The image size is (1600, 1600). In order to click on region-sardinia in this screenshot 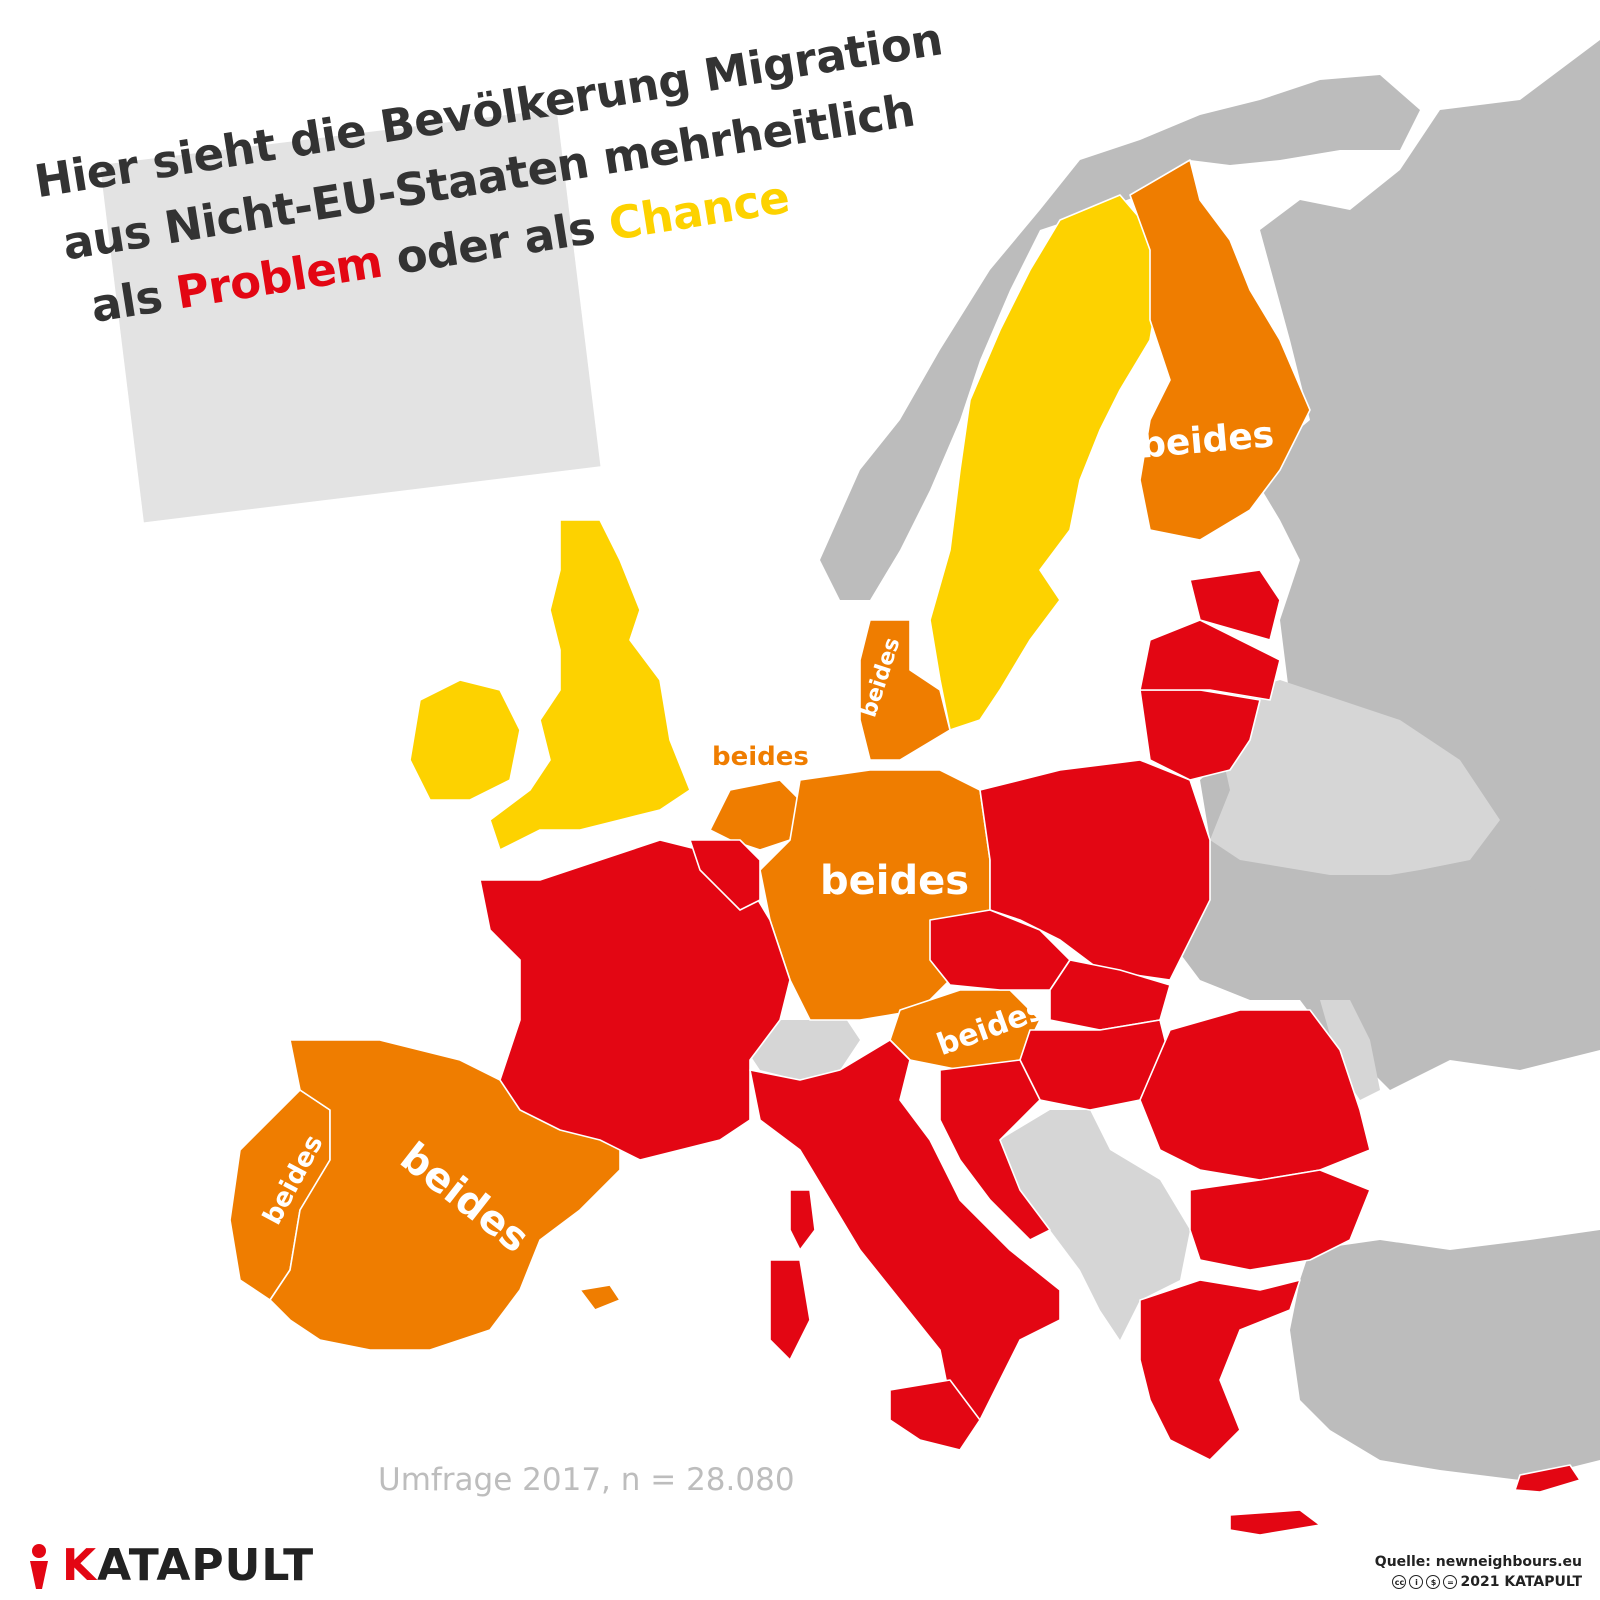, I will do `click(790, 1310)`.